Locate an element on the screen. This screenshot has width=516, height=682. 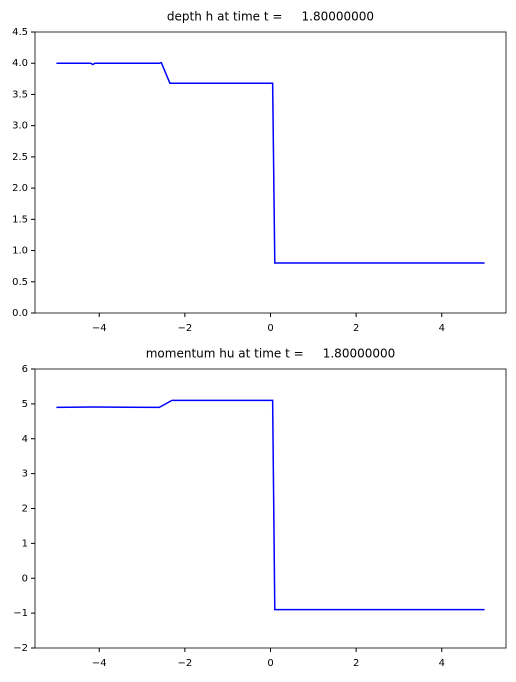
y-tick-label: 4.5 is located at coordinates (20, 32).